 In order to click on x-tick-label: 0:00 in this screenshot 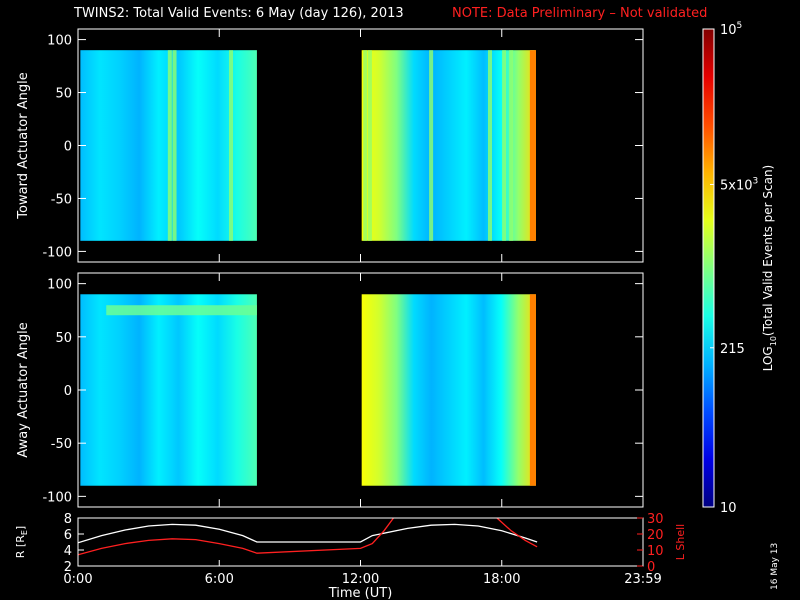, I will do `click(77, 579)`.